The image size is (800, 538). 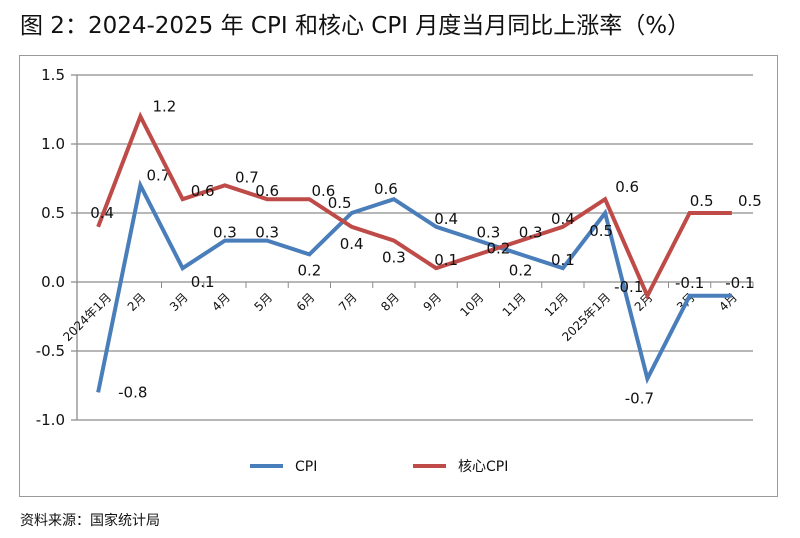 I want to click on chart-title: 图 2：2024-2025 年 CPI 和核心 CPI 月度当月同比上涨率（%）, so click(x=355, y=26).